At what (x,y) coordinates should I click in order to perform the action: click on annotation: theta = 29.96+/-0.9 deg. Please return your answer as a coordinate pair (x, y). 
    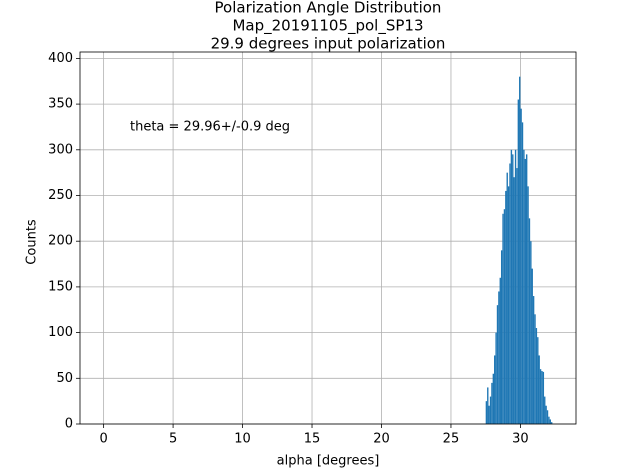
    Looking at the image, I should click on (210, 127).